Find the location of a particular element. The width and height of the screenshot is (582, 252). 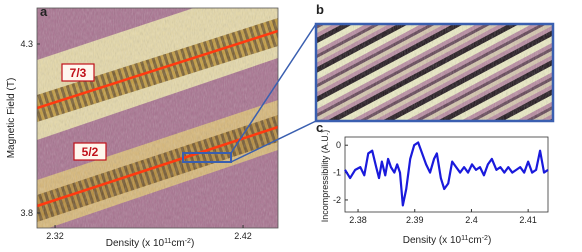

x-tick-label: 2.42 is located at coordinates (243, 236).